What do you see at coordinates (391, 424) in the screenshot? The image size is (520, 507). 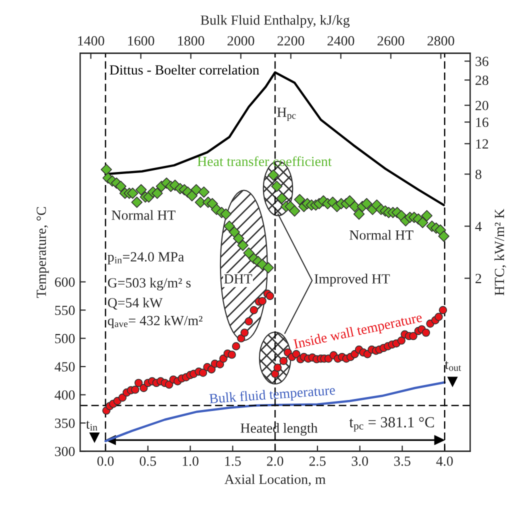 I see `ref-line-label: t$_{pc}$ = 381.1 °C` at bounding box center [391, 424].